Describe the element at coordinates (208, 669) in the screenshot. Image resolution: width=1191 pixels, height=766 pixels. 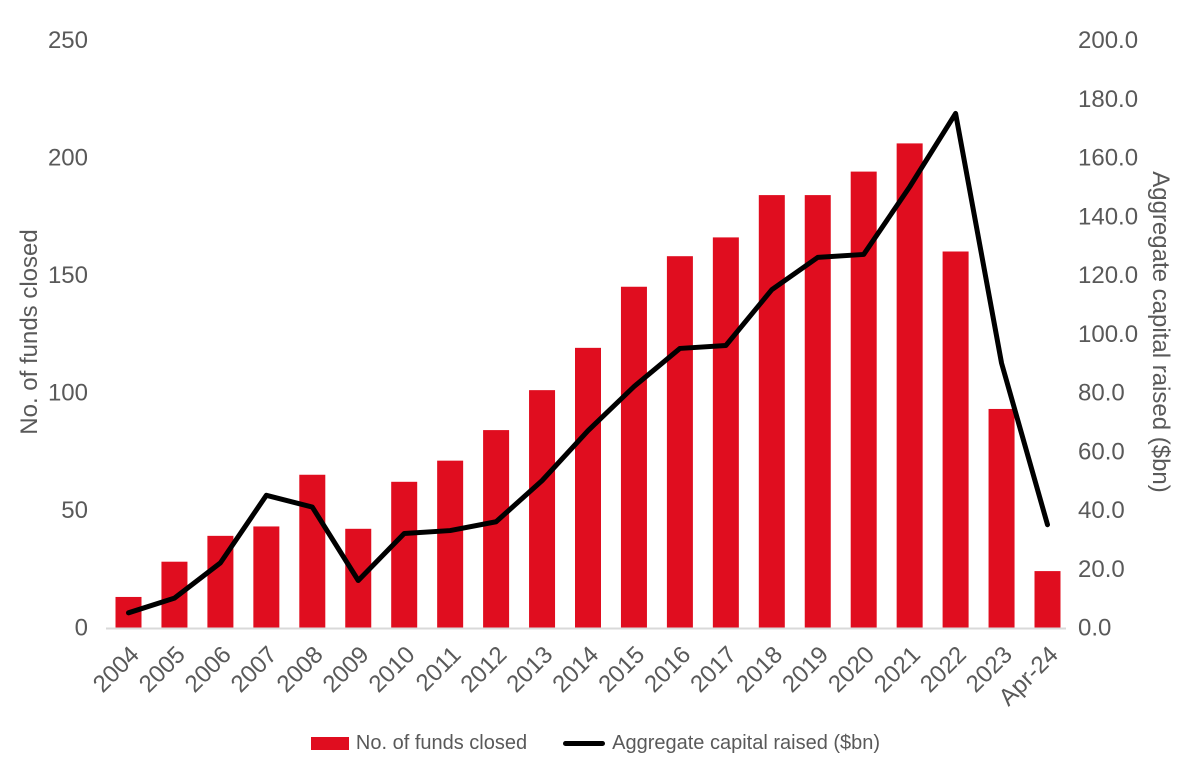
I see `x-tick-label-2006: 2006` at that location.